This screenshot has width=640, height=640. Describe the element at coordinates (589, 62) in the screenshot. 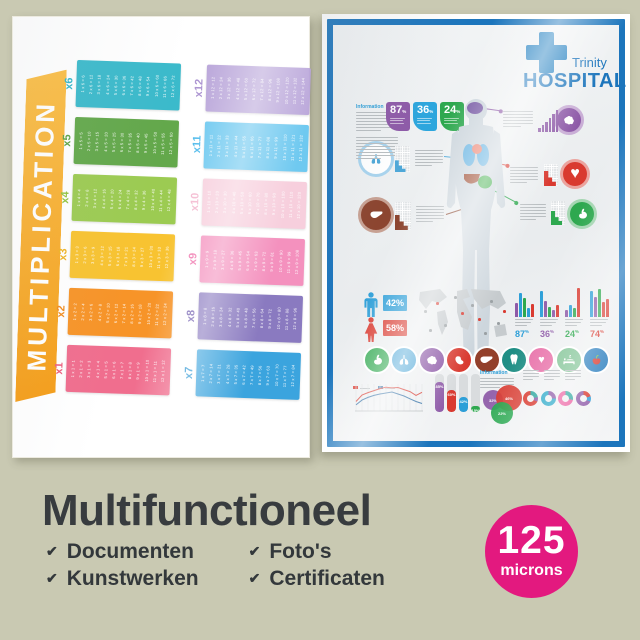

I see `hospital-name: Trinity` at that location.